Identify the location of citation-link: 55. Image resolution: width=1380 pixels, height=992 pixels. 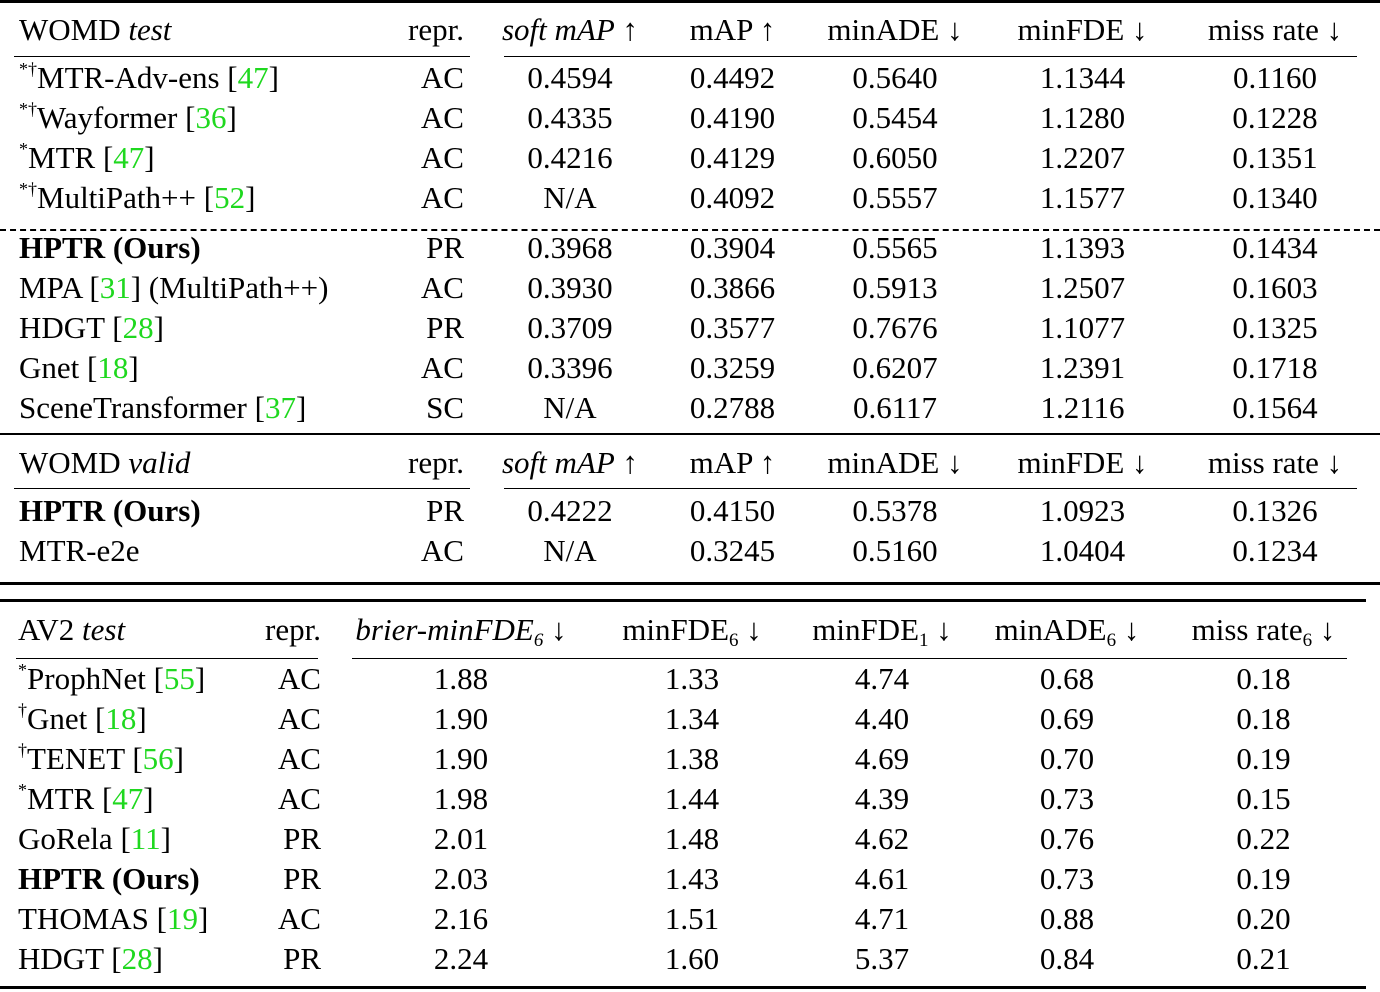
(179, 678).